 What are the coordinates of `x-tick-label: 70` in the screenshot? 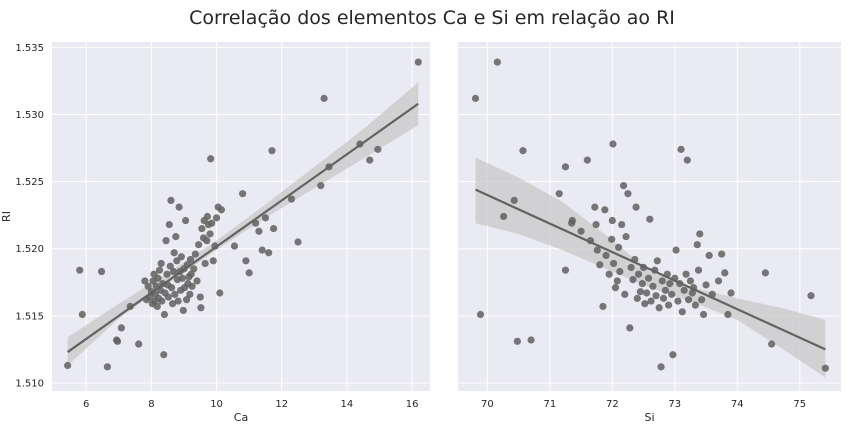 It's located at (487, 404).